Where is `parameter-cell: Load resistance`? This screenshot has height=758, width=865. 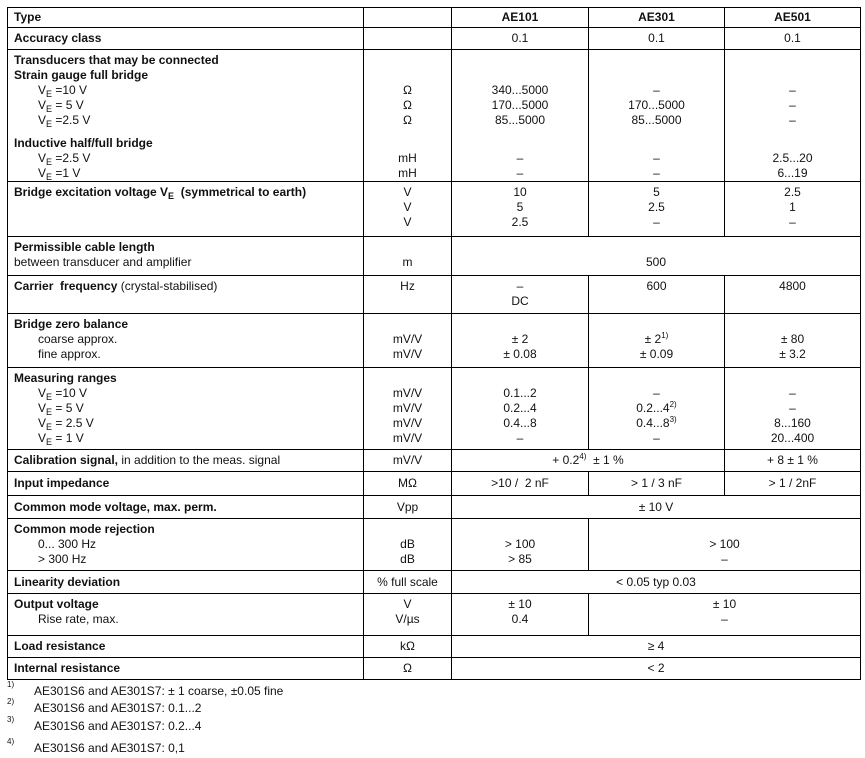 parameter-cell: Load resistance is located at coordinates (185, 646).